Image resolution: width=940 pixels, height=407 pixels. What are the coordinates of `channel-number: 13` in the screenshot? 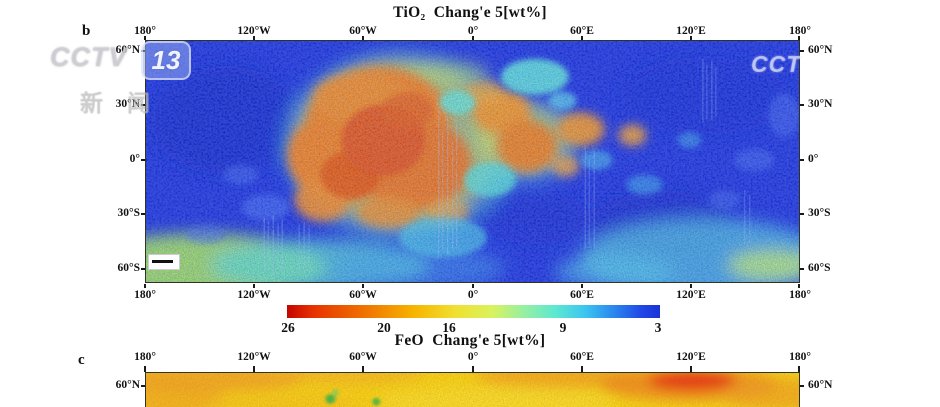 It's located at (166, 60).